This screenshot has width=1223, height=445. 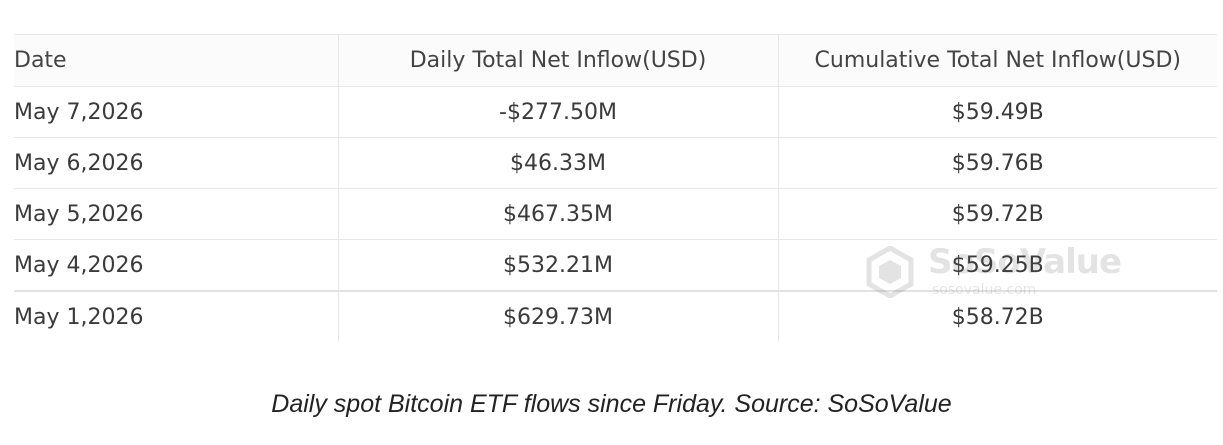 What do you see at coordinates (997, 60) in the screenshot?
I see `column-header-cumulative-net-inflow: Cumulative Total Net Inflow(USD)` at bounding box center [997, 60].